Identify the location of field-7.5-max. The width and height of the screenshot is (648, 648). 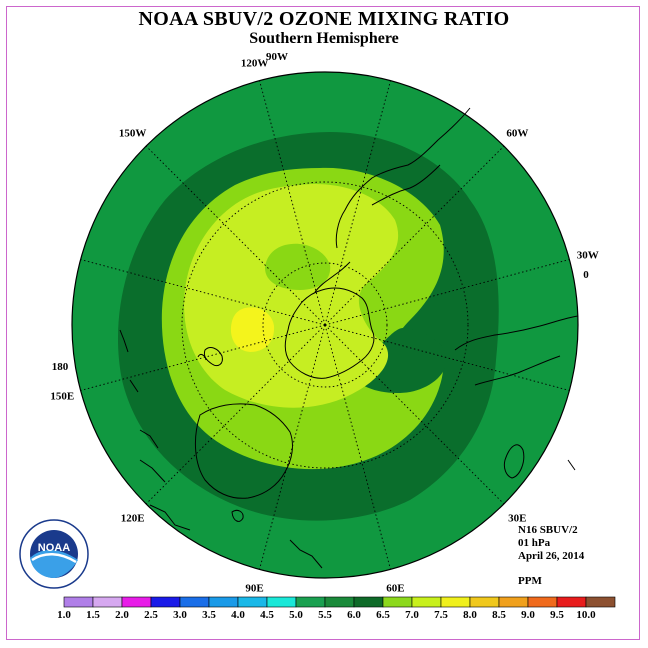
(252, 329).